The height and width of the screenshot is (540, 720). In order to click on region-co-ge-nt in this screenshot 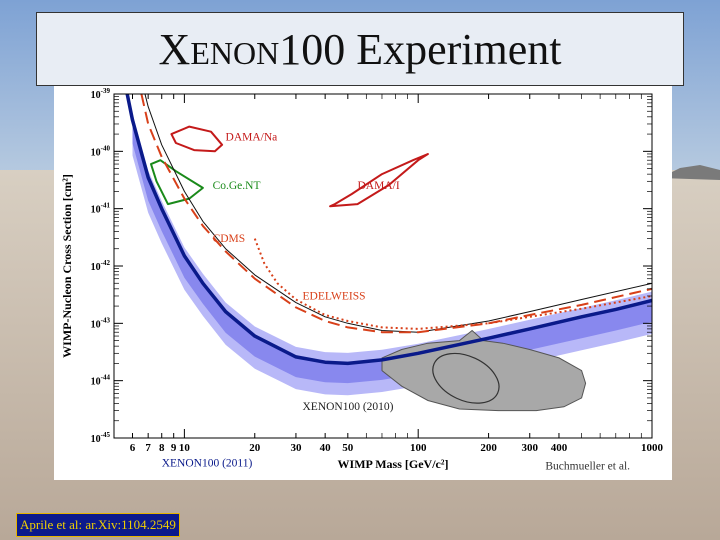, I will do `click(177, 182)`.